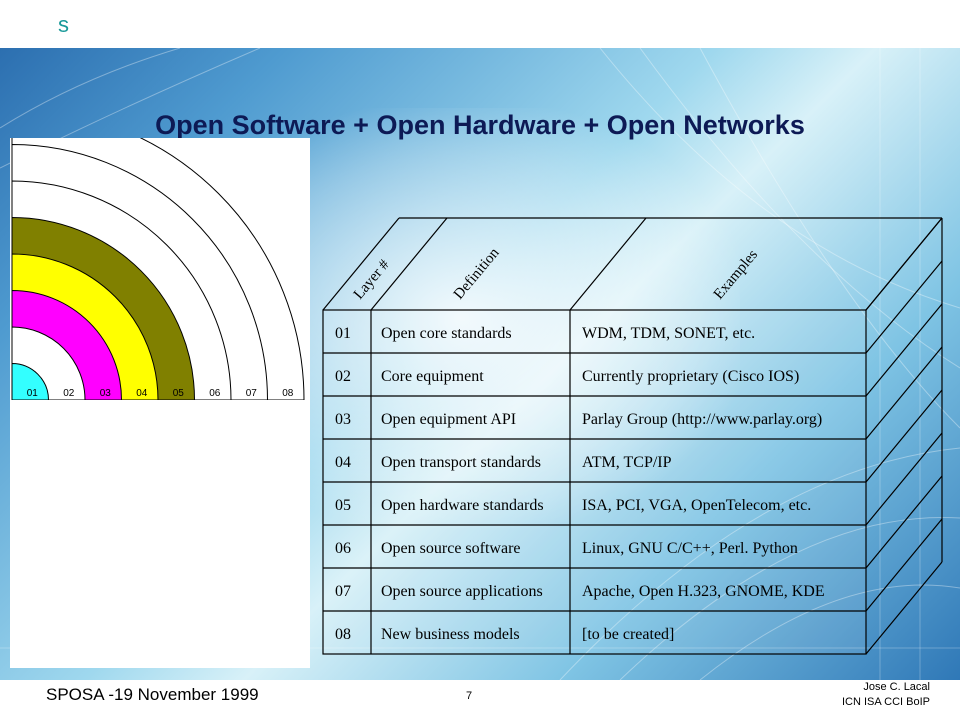 The image size is (960, 720). What do you see at coordinates (702, 419) in the screenshot?
I see `row-03-examples: Parlay Group (http://www.parlay.org)` at bounding box center [702, 419].